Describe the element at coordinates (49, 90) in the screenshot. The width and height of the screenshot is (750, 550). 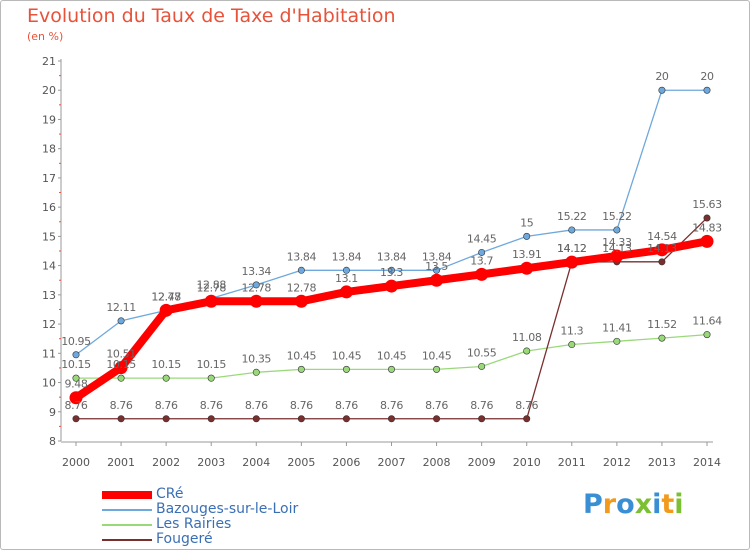
I see `y-tick-label: 20` at that location.